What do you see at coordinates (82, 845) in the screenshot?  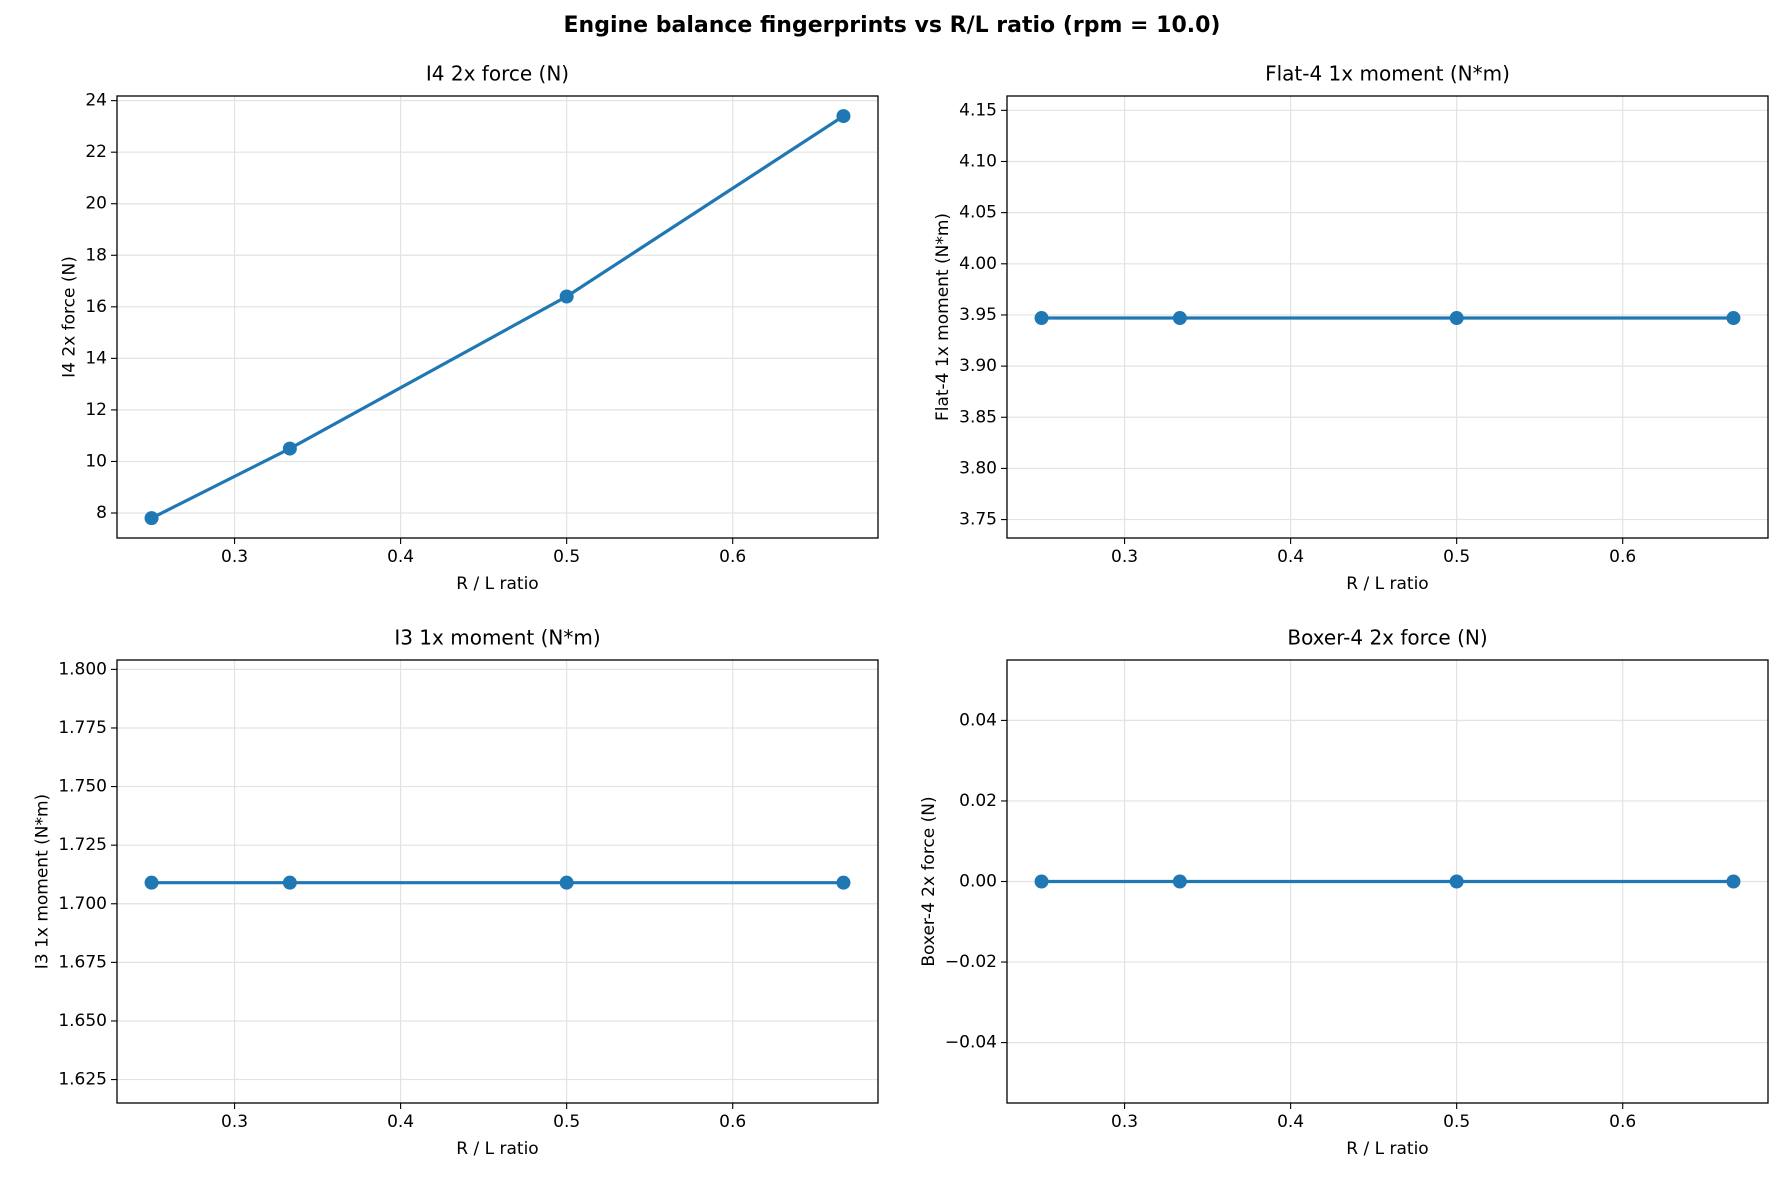 I see `y-tick-label: 1.725` at bounding box center [82, 845].